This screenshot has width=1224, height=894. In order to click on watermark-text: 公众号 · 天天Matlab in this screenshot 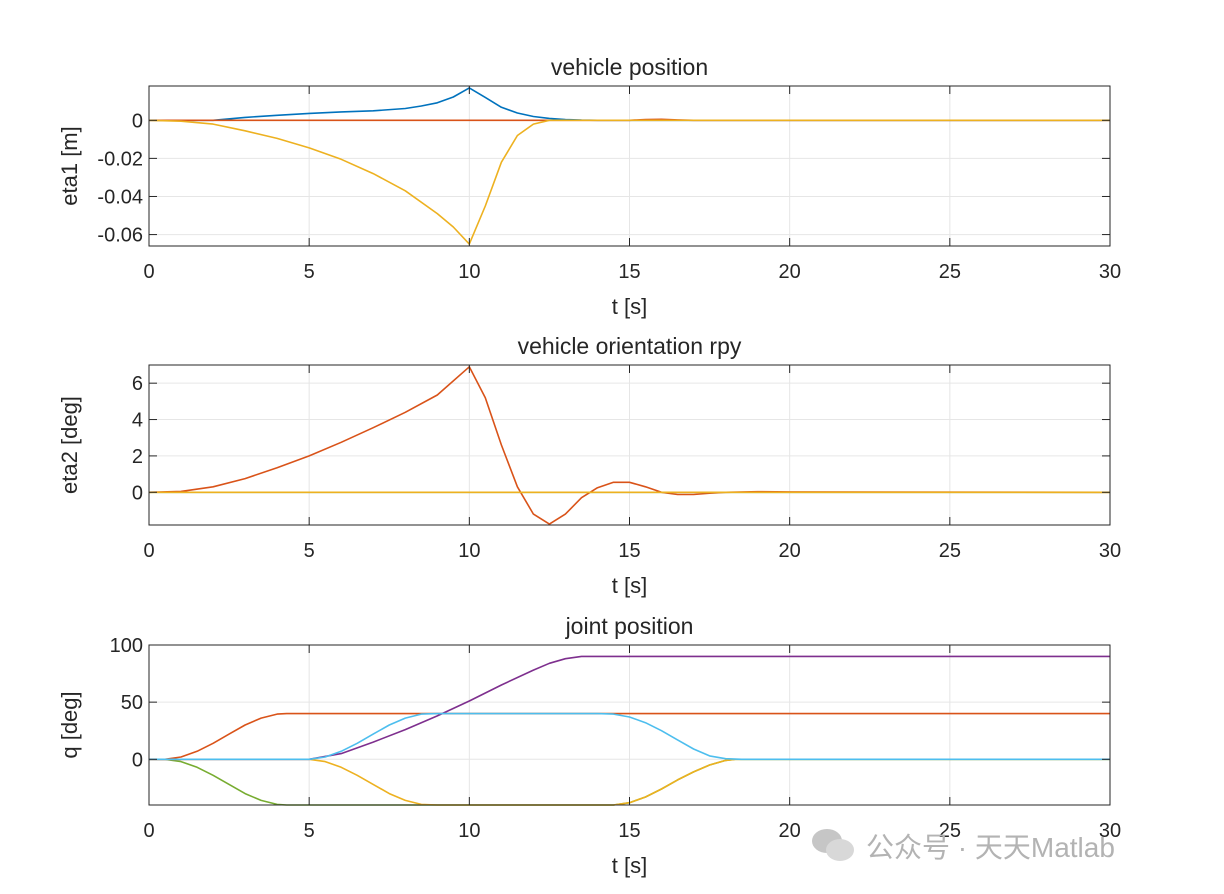, I will do `click(990, 847)`.